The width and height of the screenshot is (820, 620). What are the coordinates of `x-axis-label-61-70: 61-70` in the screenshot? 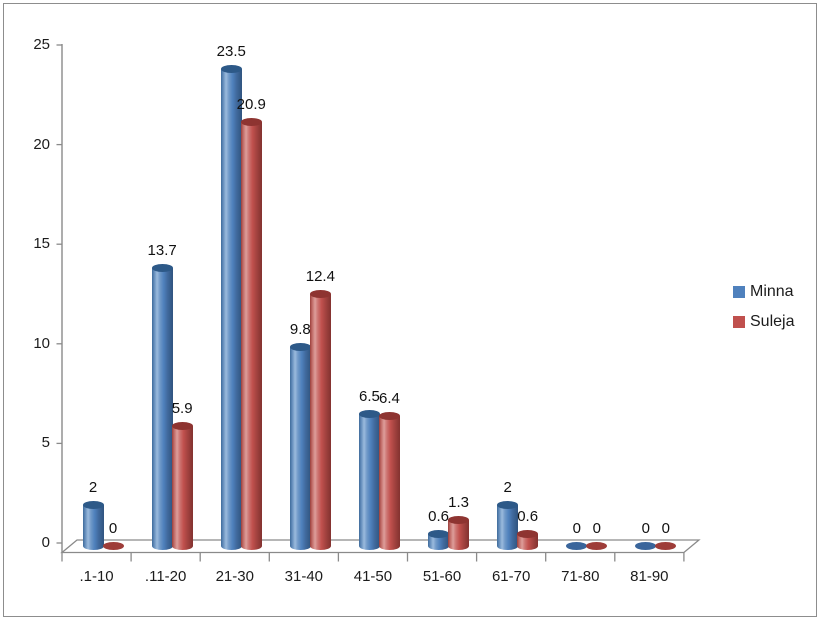 It's located at (511, 576).